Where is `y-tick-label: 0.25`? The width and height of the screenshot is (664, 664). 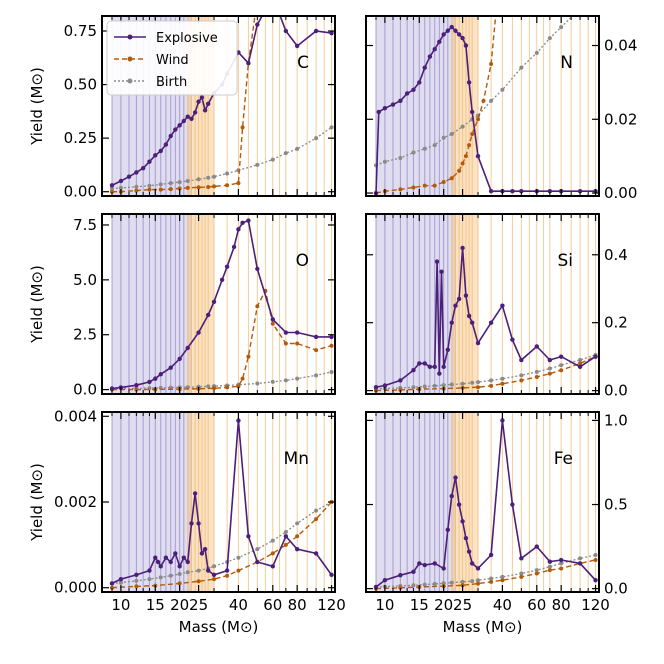
y-tick-label: 0.25 is located at coordinates (80, 138).